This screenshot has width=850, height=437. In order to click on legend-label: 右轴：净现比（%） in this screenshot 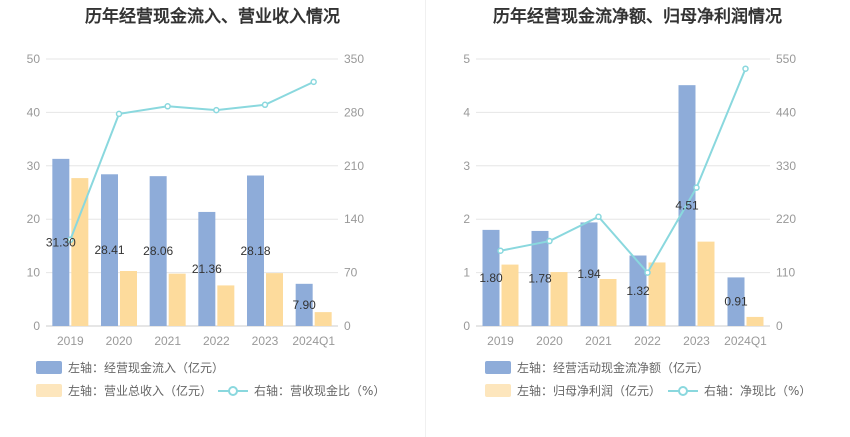, I will do `click(758, 391)`.